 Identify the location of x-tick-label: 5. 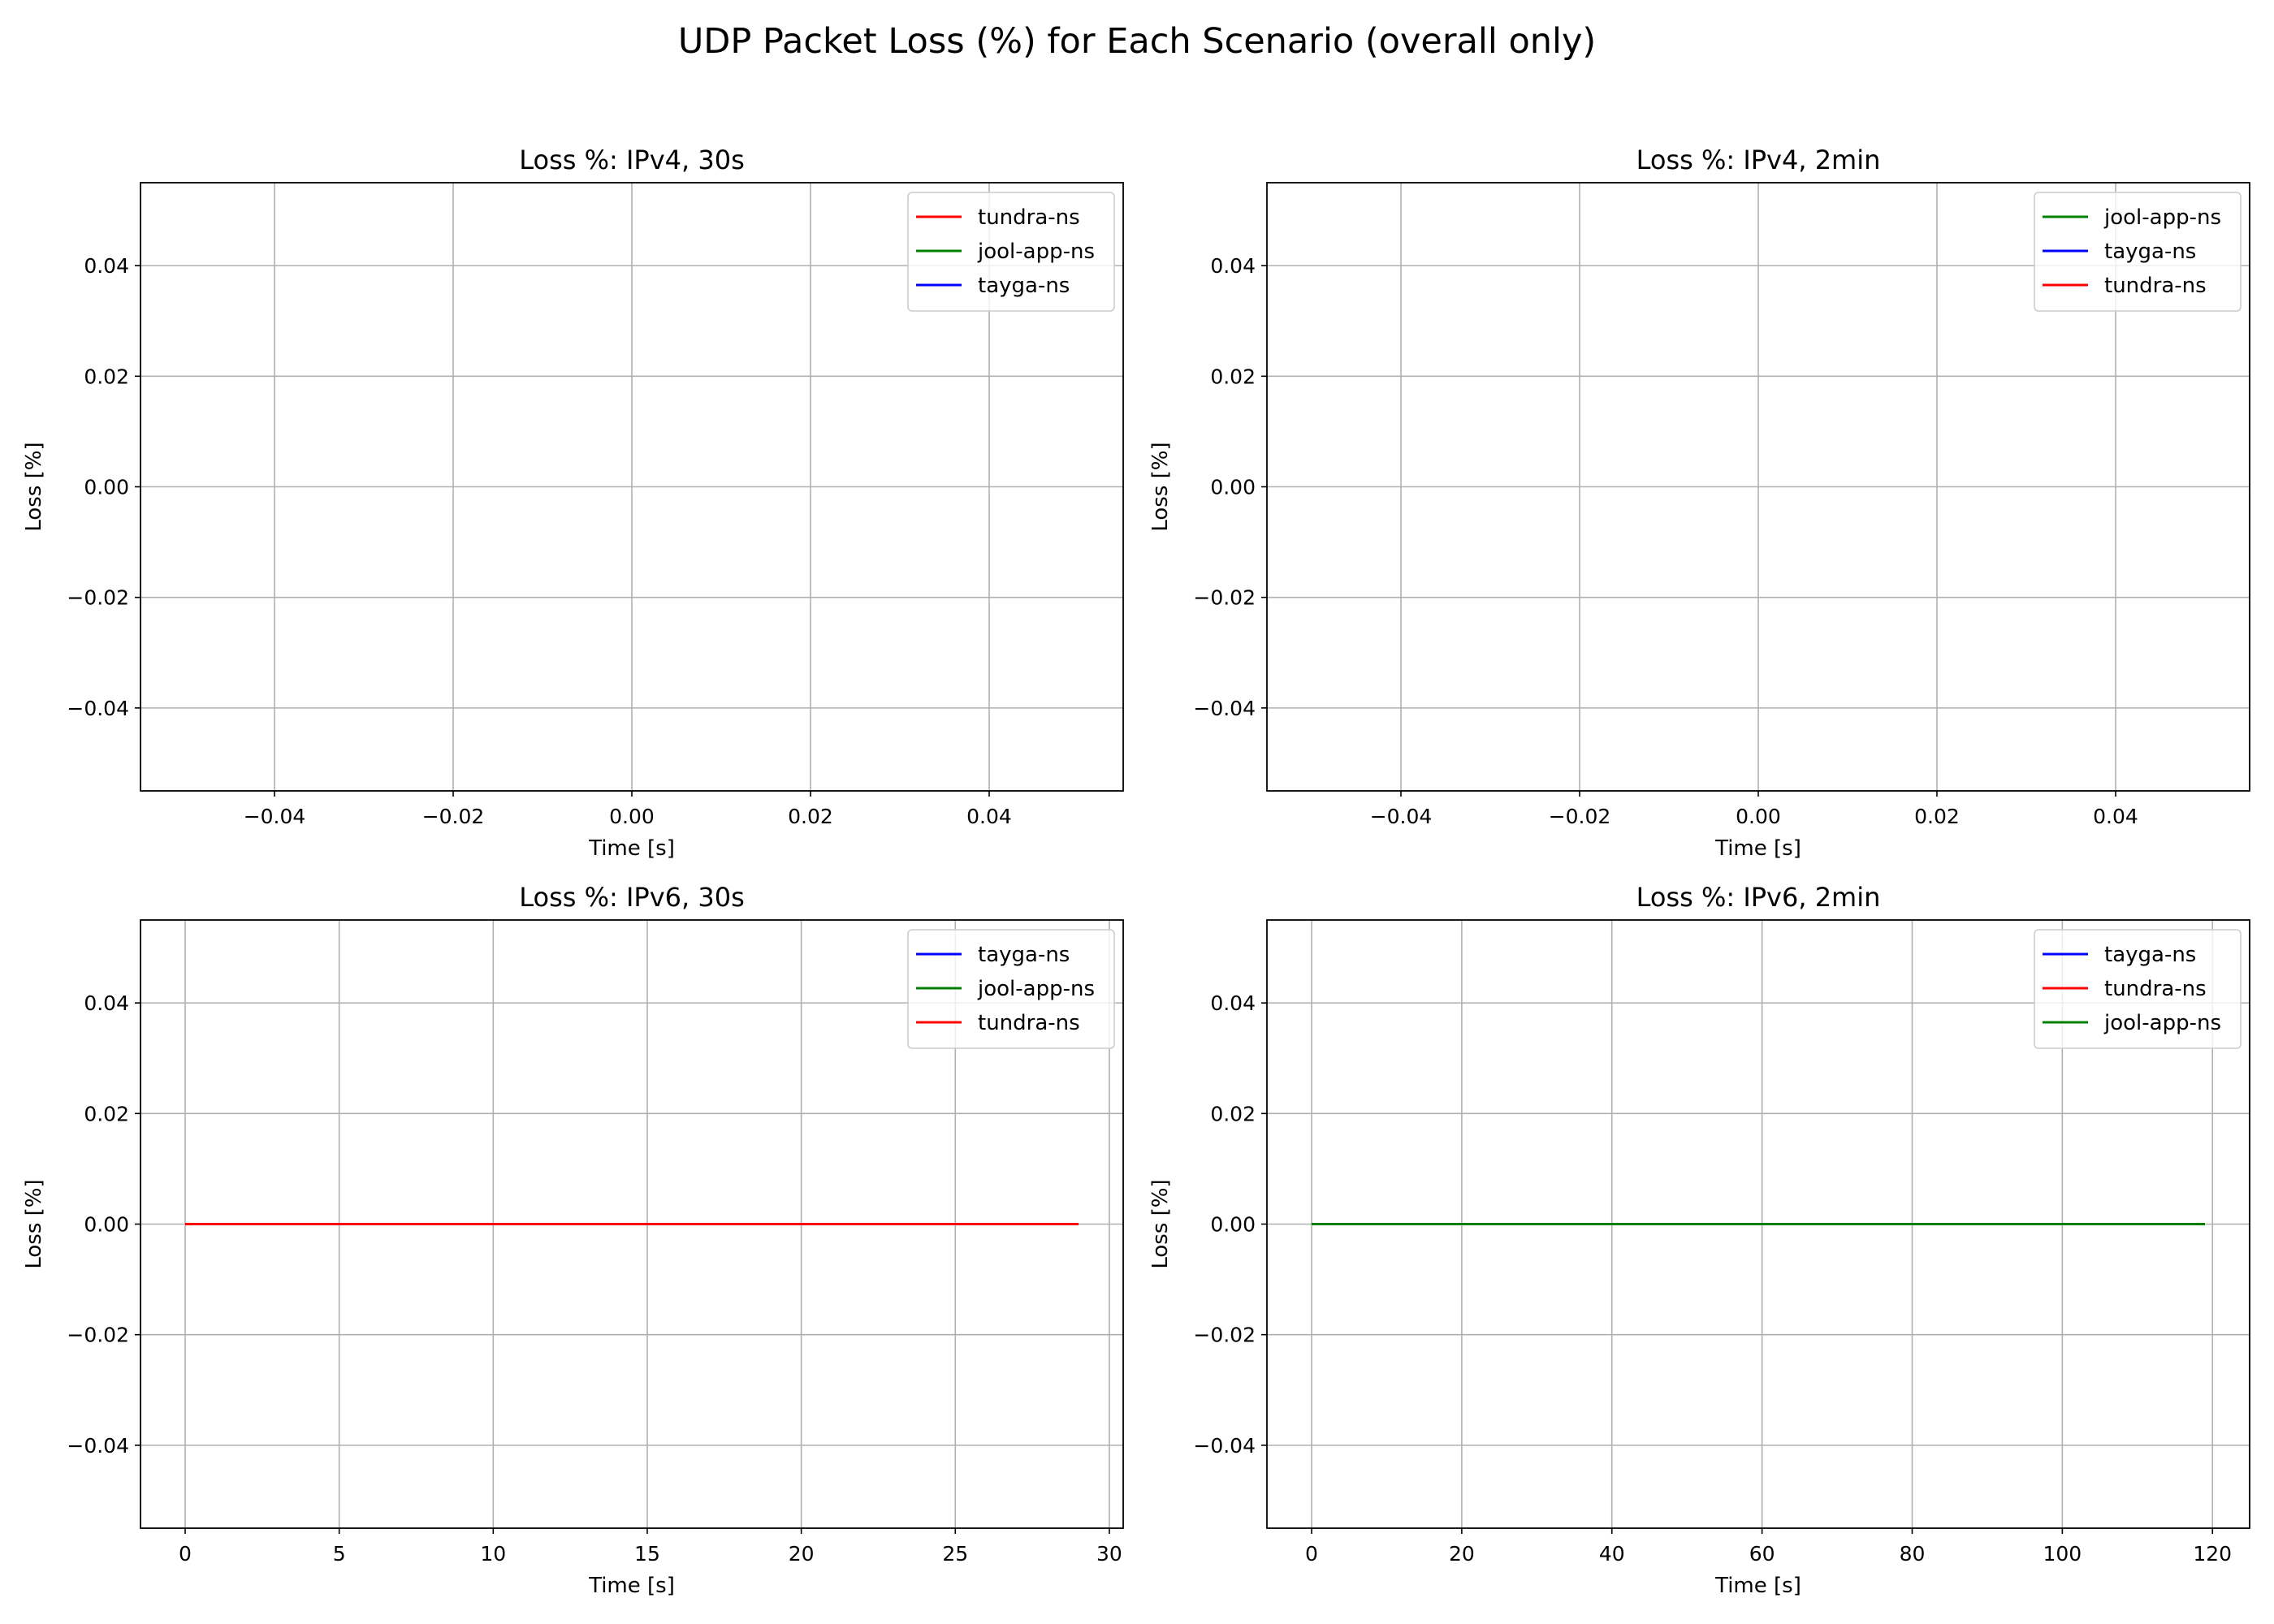
(339, 1554).